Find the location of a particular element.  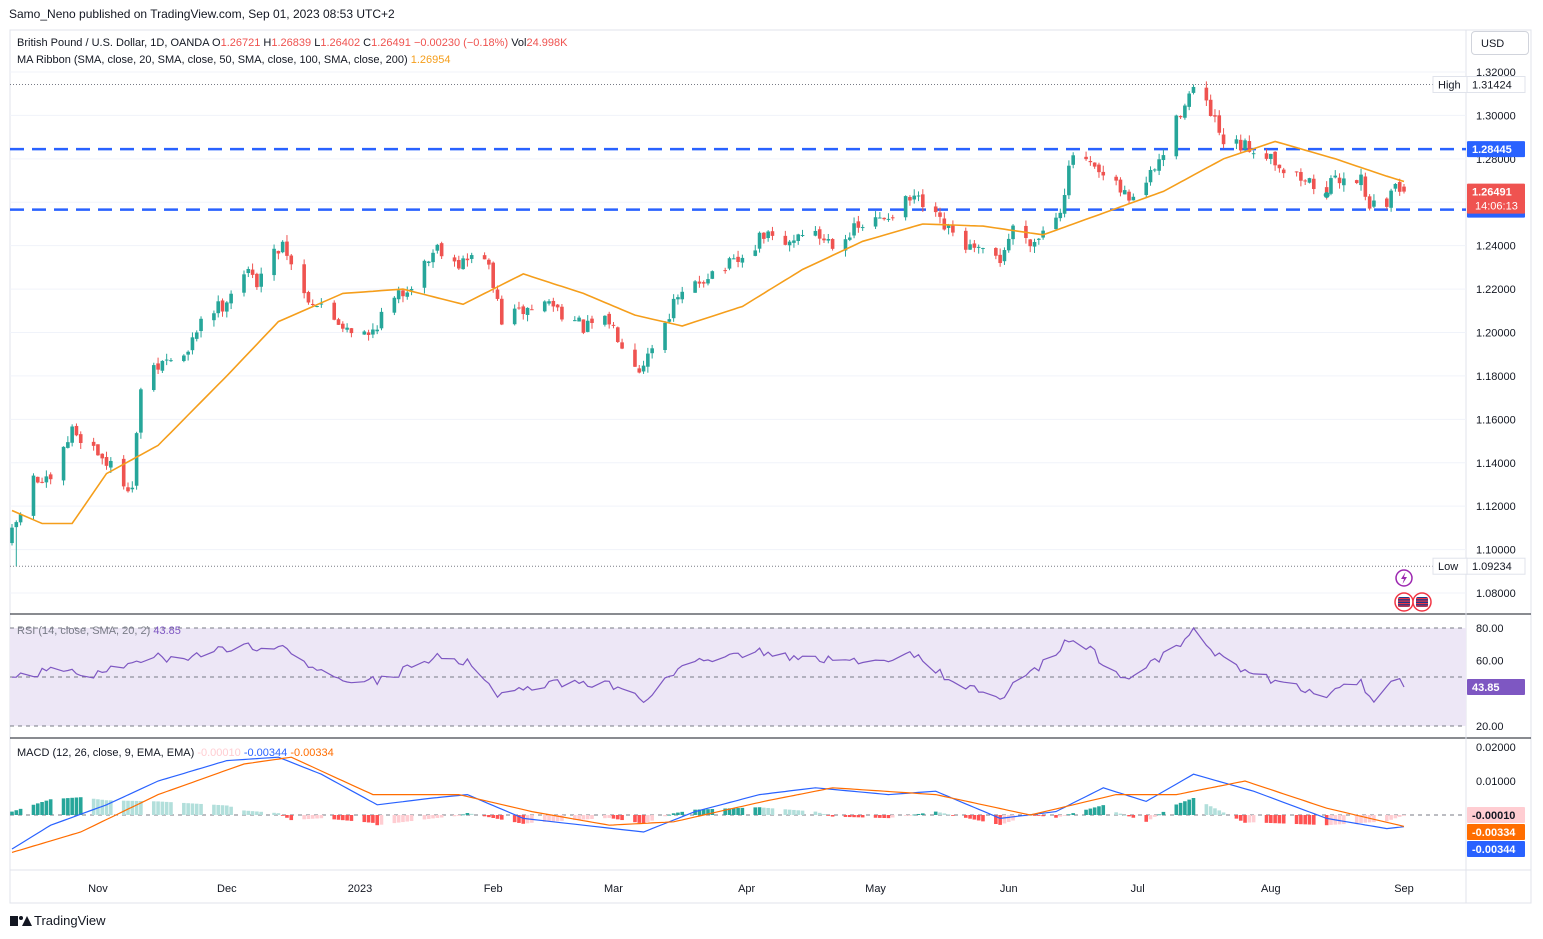

legend-part: RSI (14, close, SMA, 20, 2) is located at coordinates (85, 631).